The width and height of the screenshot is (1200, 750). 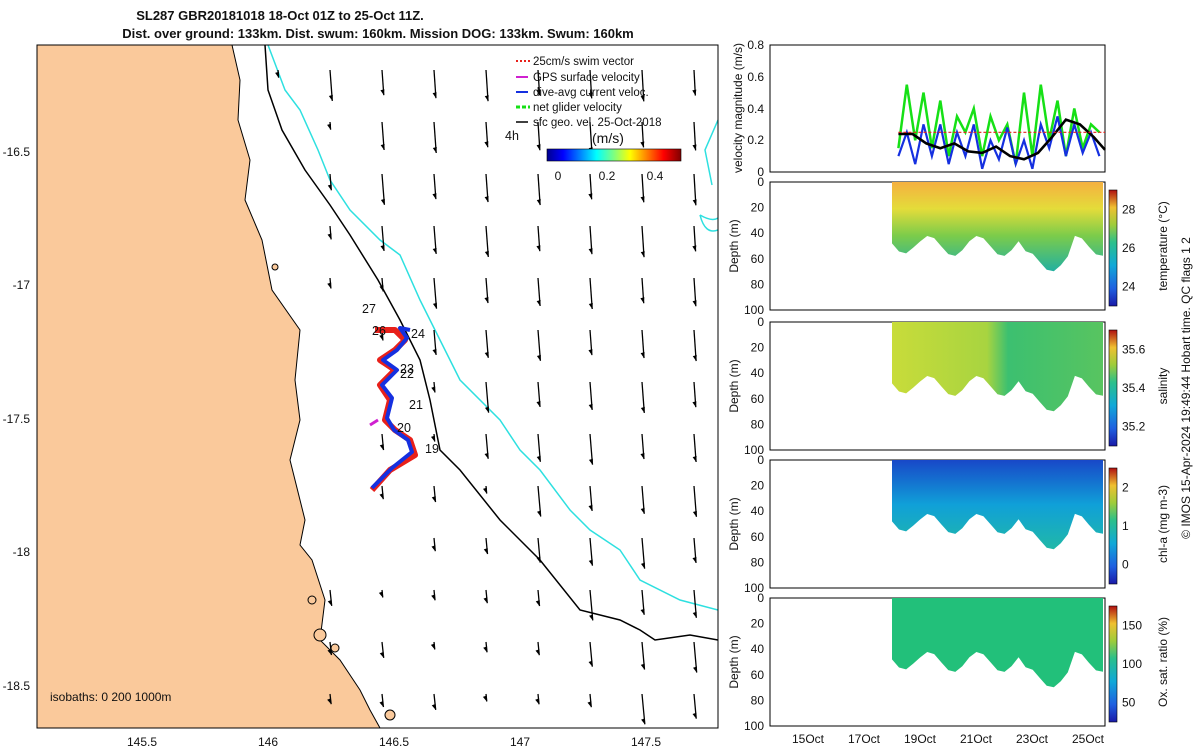 I want to click on day-label-24: 24, so click(x=418, y=334).